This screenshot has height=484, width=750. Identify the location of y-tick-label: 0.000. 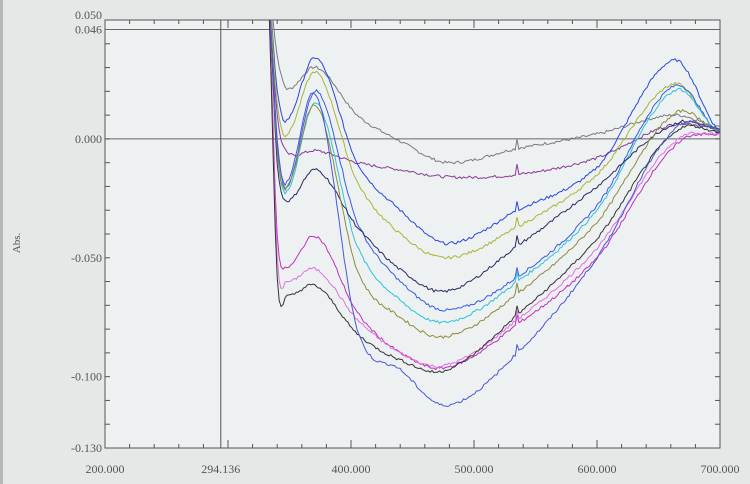
(88, 139).